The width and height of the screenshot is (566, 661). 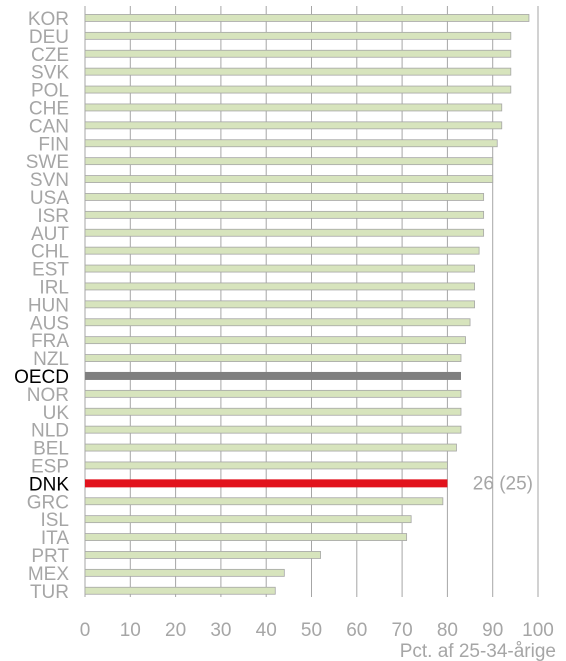 I want to click on x-tick-40: 40, so click(x=266, y=630).